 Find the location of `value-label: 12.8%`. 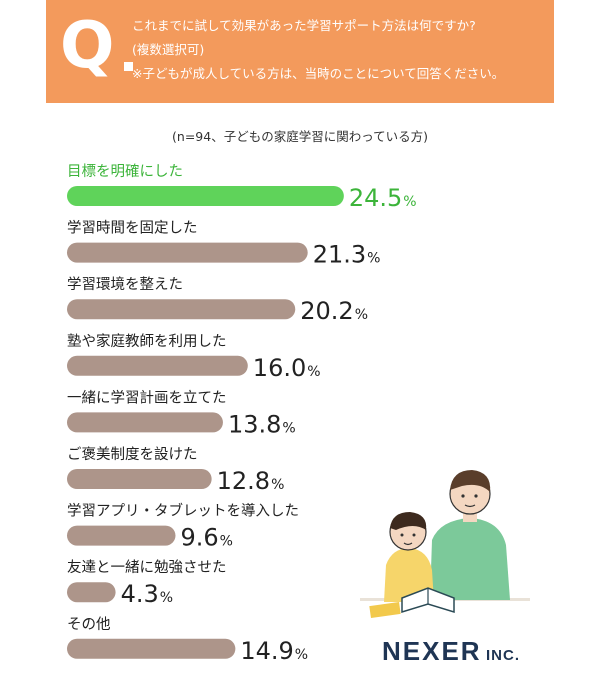

value-label: 12.8% is located at coordinates (251, 481).